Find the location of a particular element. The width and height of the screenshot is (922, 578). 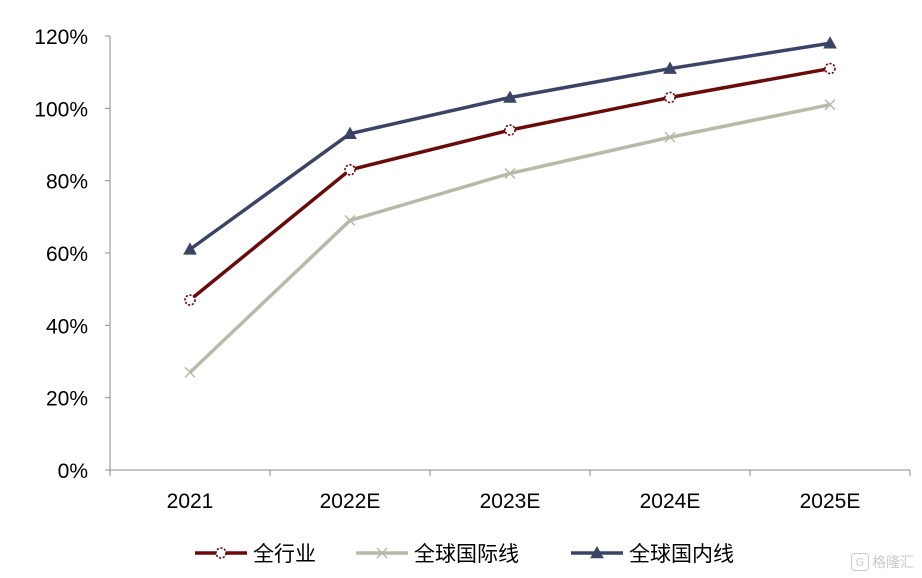

legend: 全行业 全球国际线 全球国内线 is located at coordinates (464, 554).